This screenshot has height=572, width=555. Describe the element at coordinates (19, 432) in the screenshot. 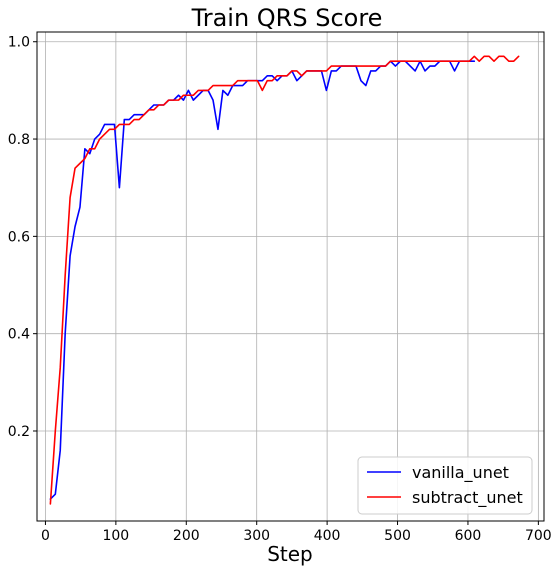

I see `y-tick-label: 0.2` at that location.